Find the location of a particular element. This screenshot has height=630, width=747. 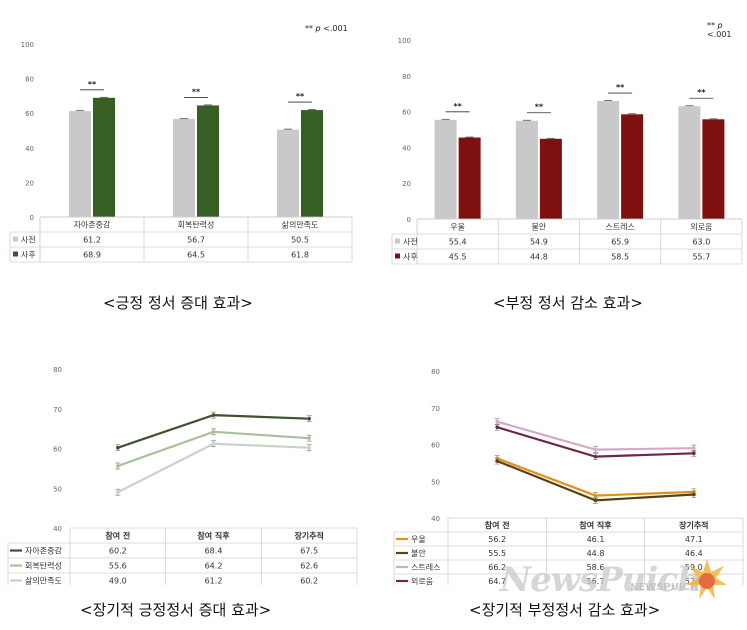

category-label: 장기추적 is located at coordinates (693, 525).